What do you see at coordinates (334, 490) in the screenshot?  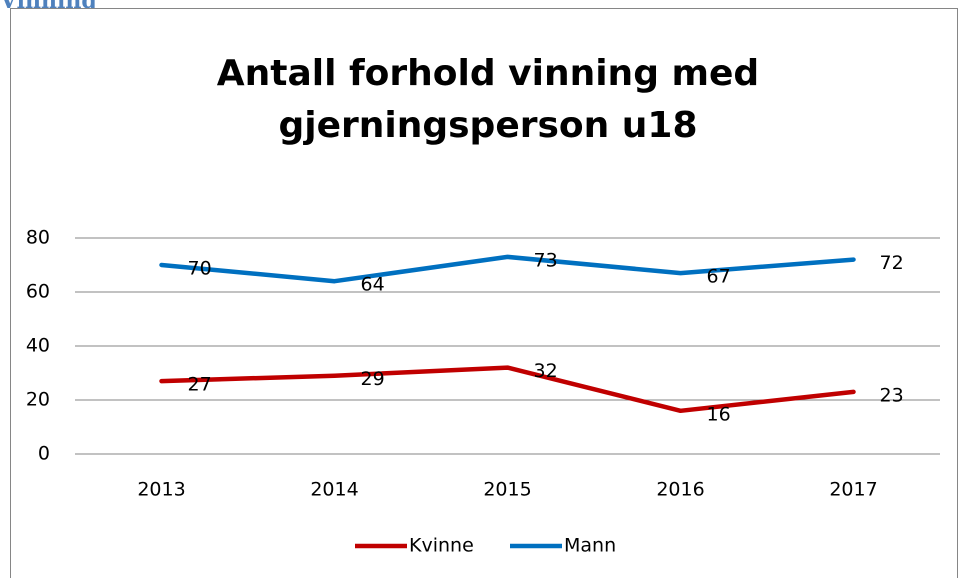 I see `x-tick-label: 2014` at bounding box center [334, 490].